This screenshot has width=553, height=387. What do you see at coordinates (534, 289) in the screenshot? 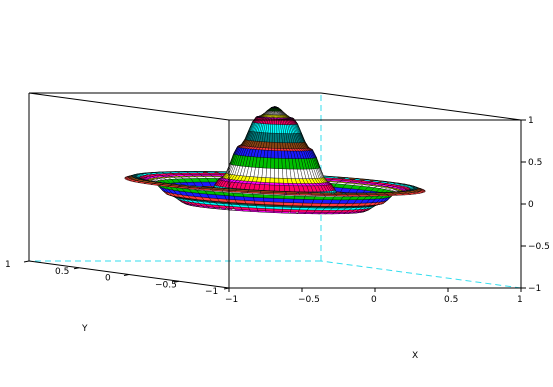
I see `z-tick-label: −1` at bounding box center [534, 289].